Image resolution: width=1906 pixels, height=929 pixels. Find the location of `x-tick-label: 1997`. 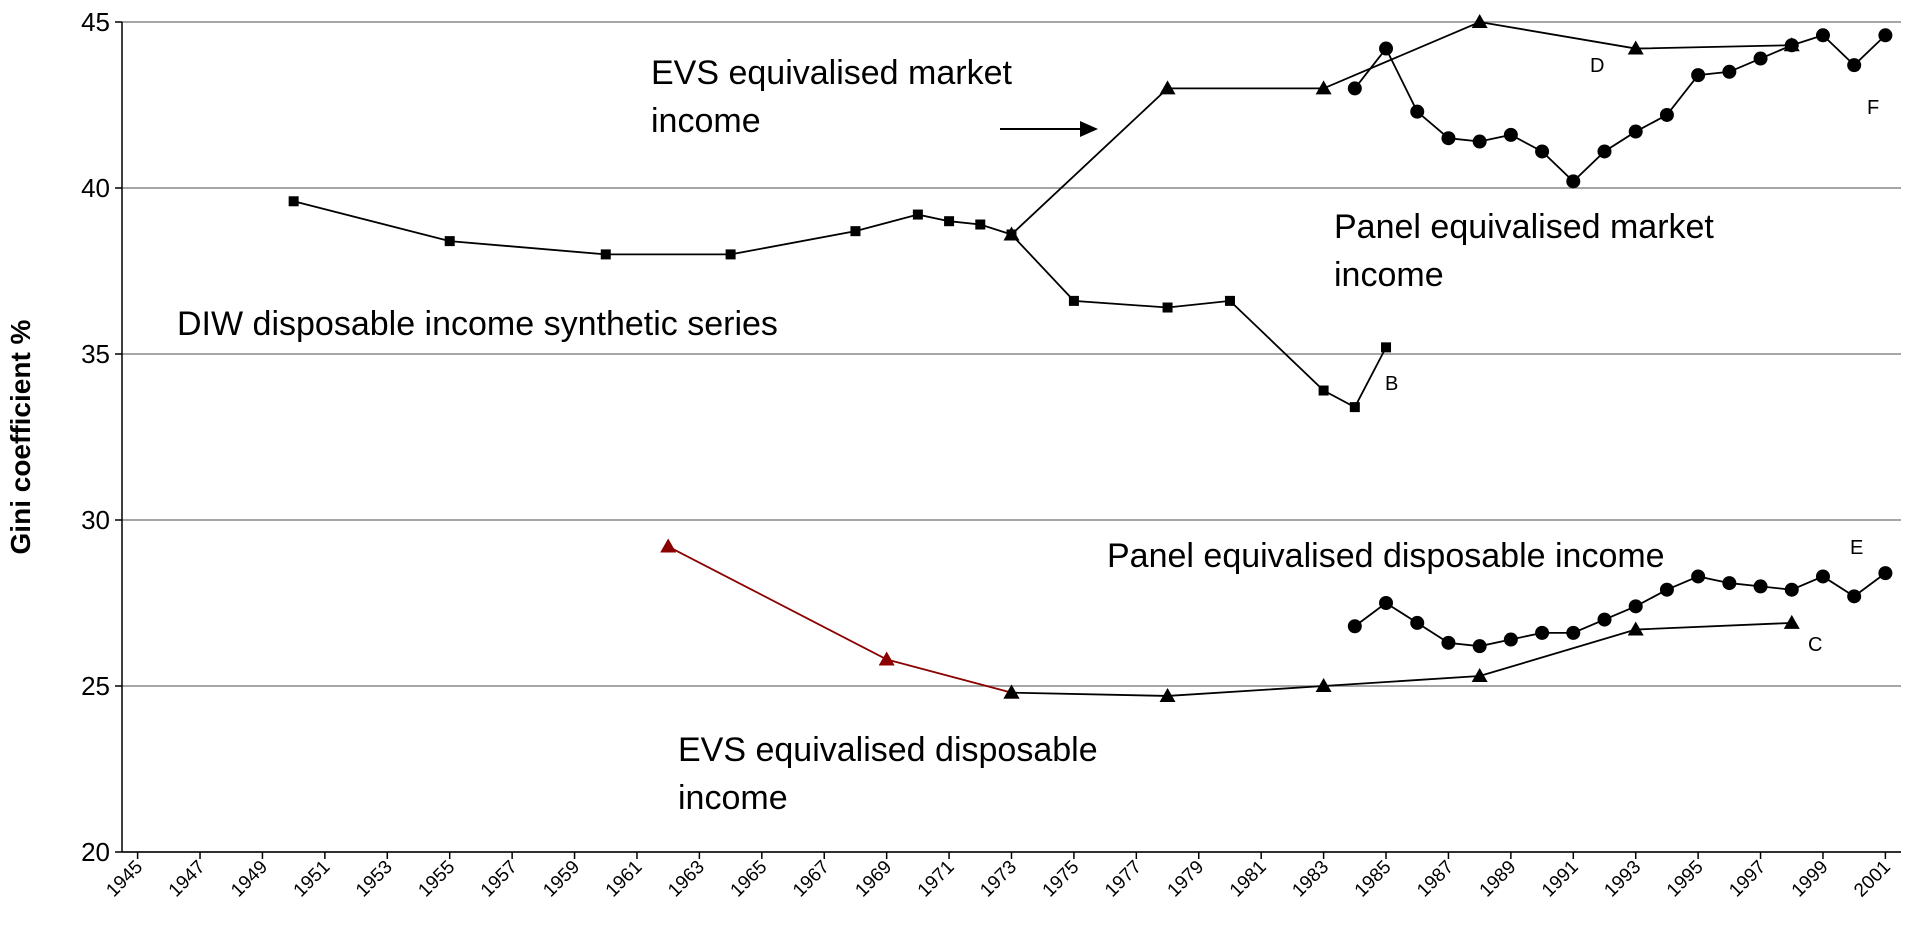

x-tick-label: 1997 is located at coordinates (1747, 879).